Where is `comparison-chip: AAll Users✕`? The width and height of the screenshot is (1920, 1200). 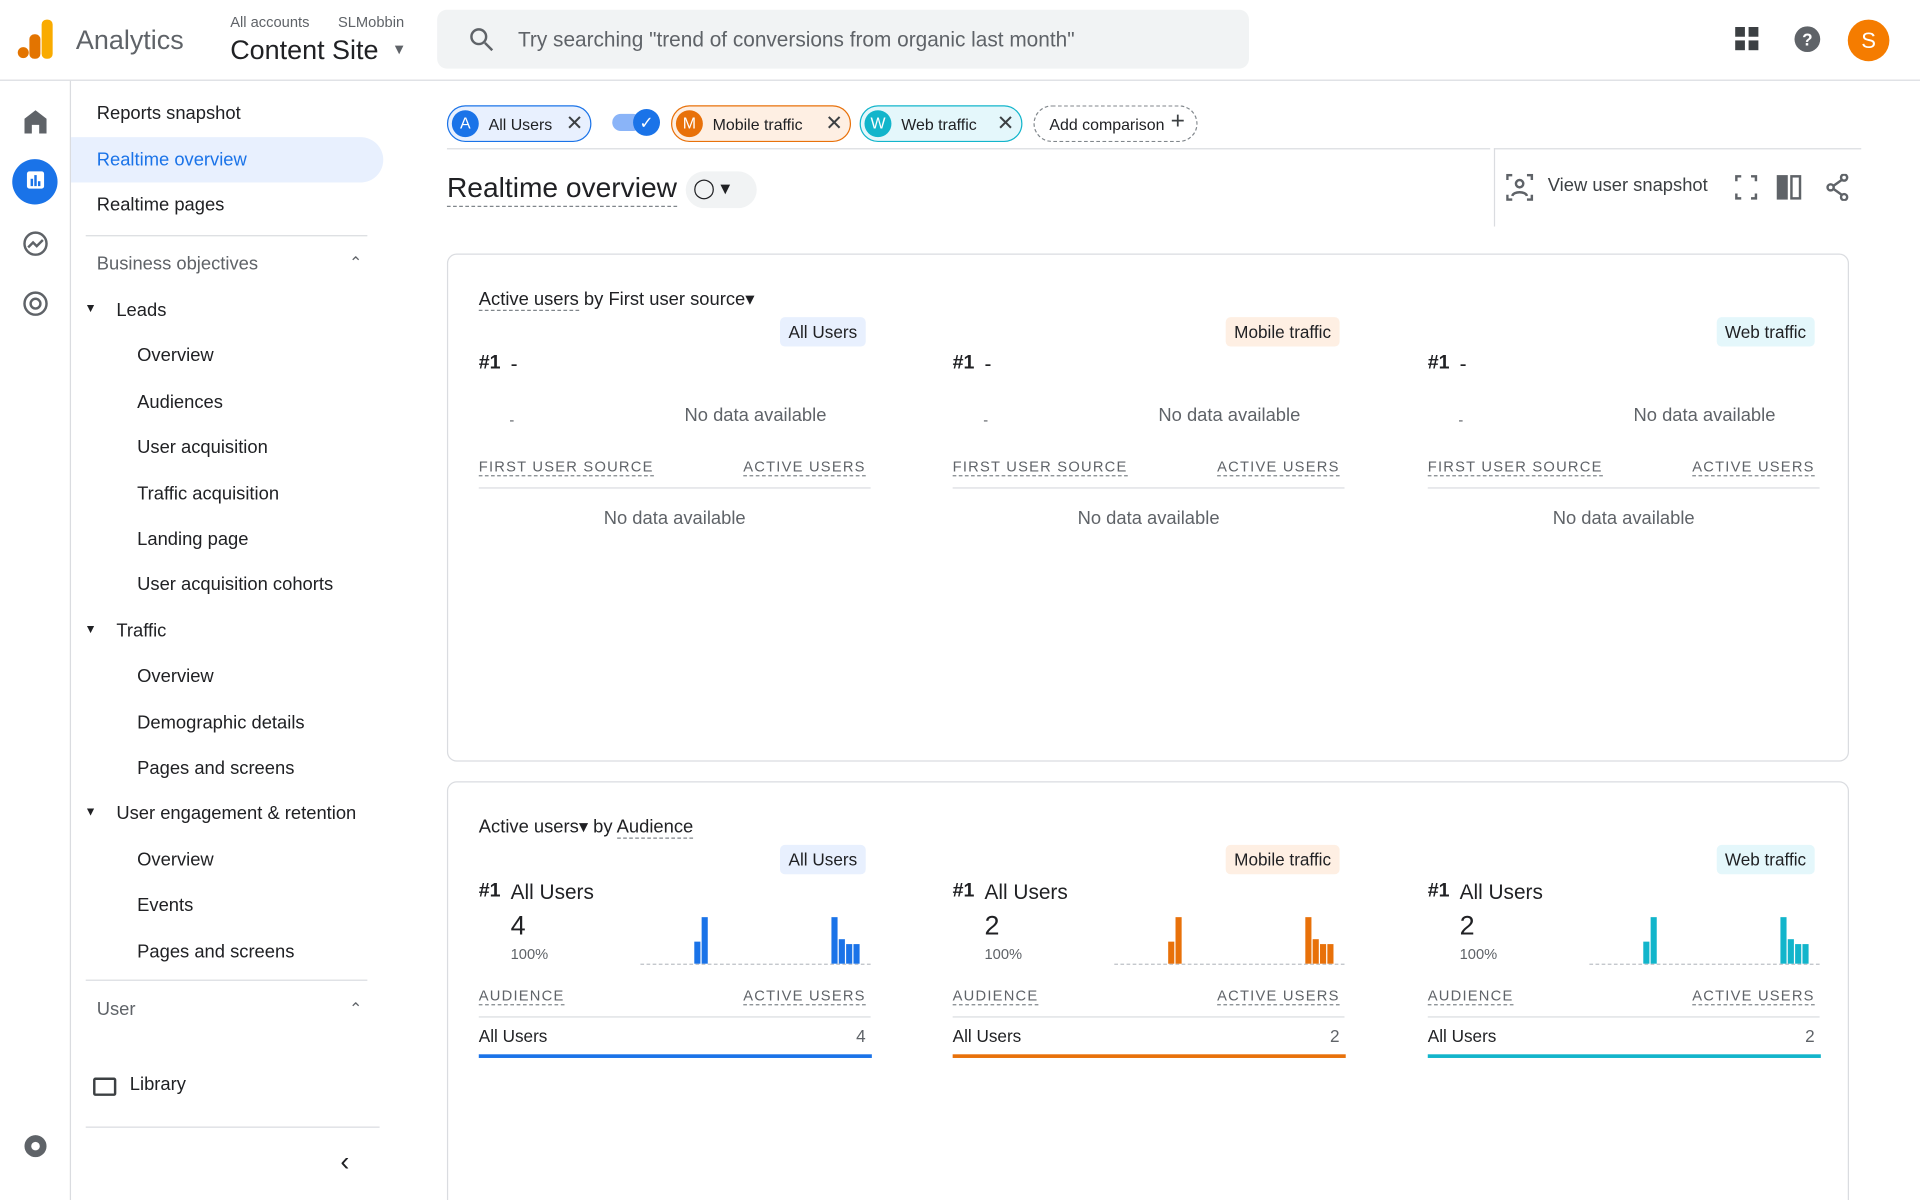
comparison-chip: AAll Users✕ is located at coordinates (519, 123).